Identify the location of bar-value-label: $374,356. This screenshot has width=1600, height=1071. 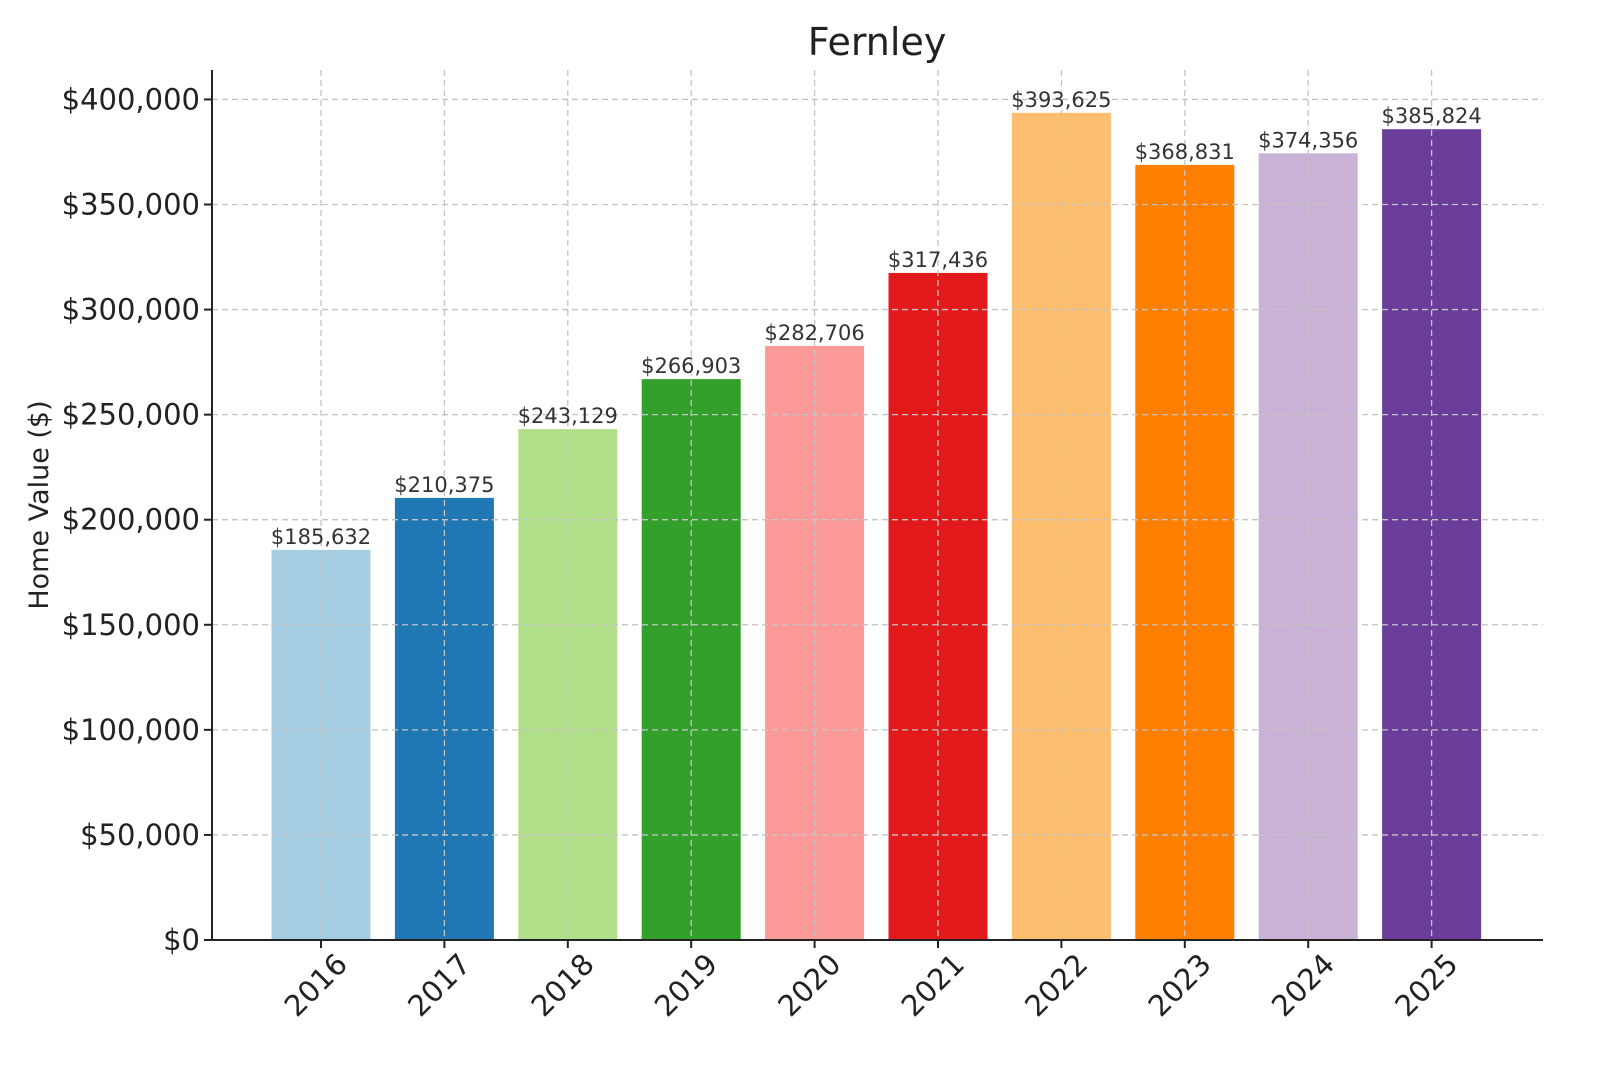
(1308, 140).